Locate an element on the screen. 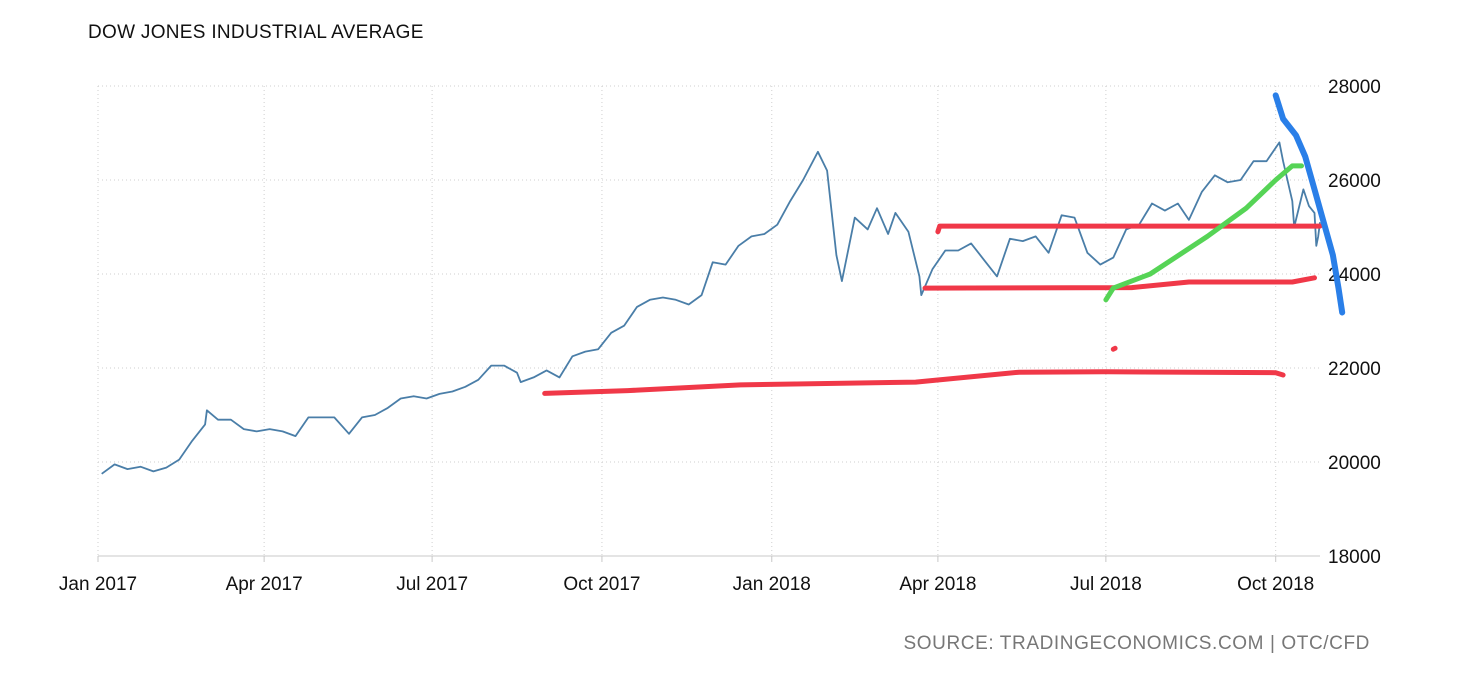  y-axis-ticks: 18000 20000 22000 24000 26000 28000 is located at coordinates (1354, 322).